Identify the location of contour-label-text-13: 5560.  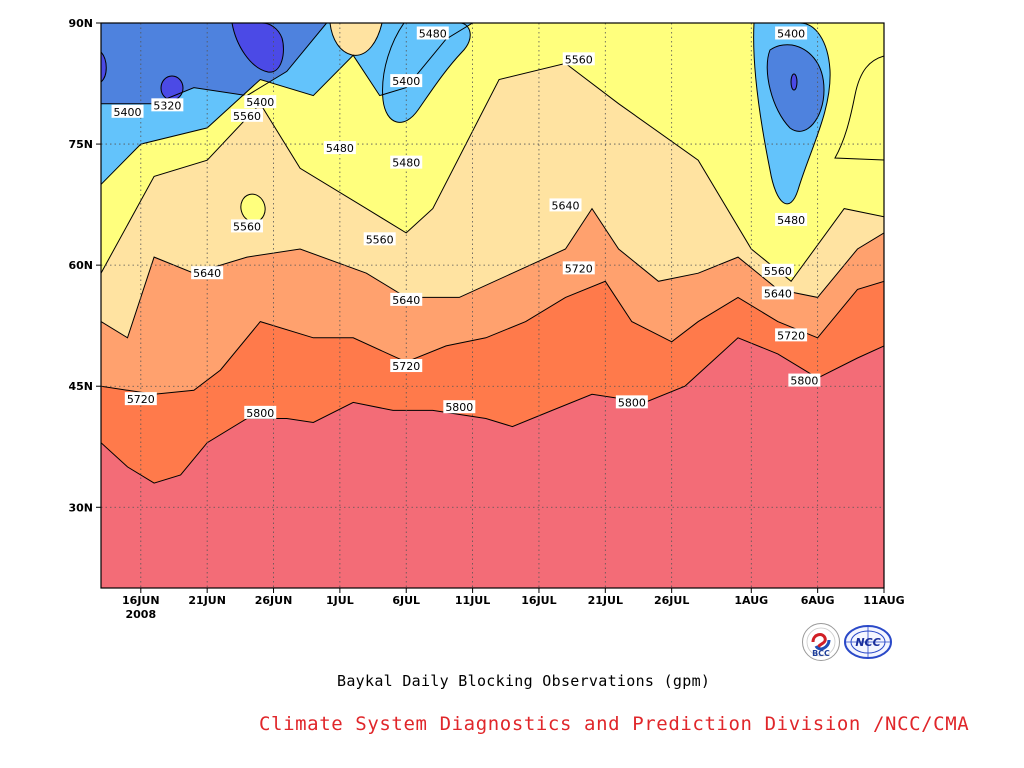
(380, 239).